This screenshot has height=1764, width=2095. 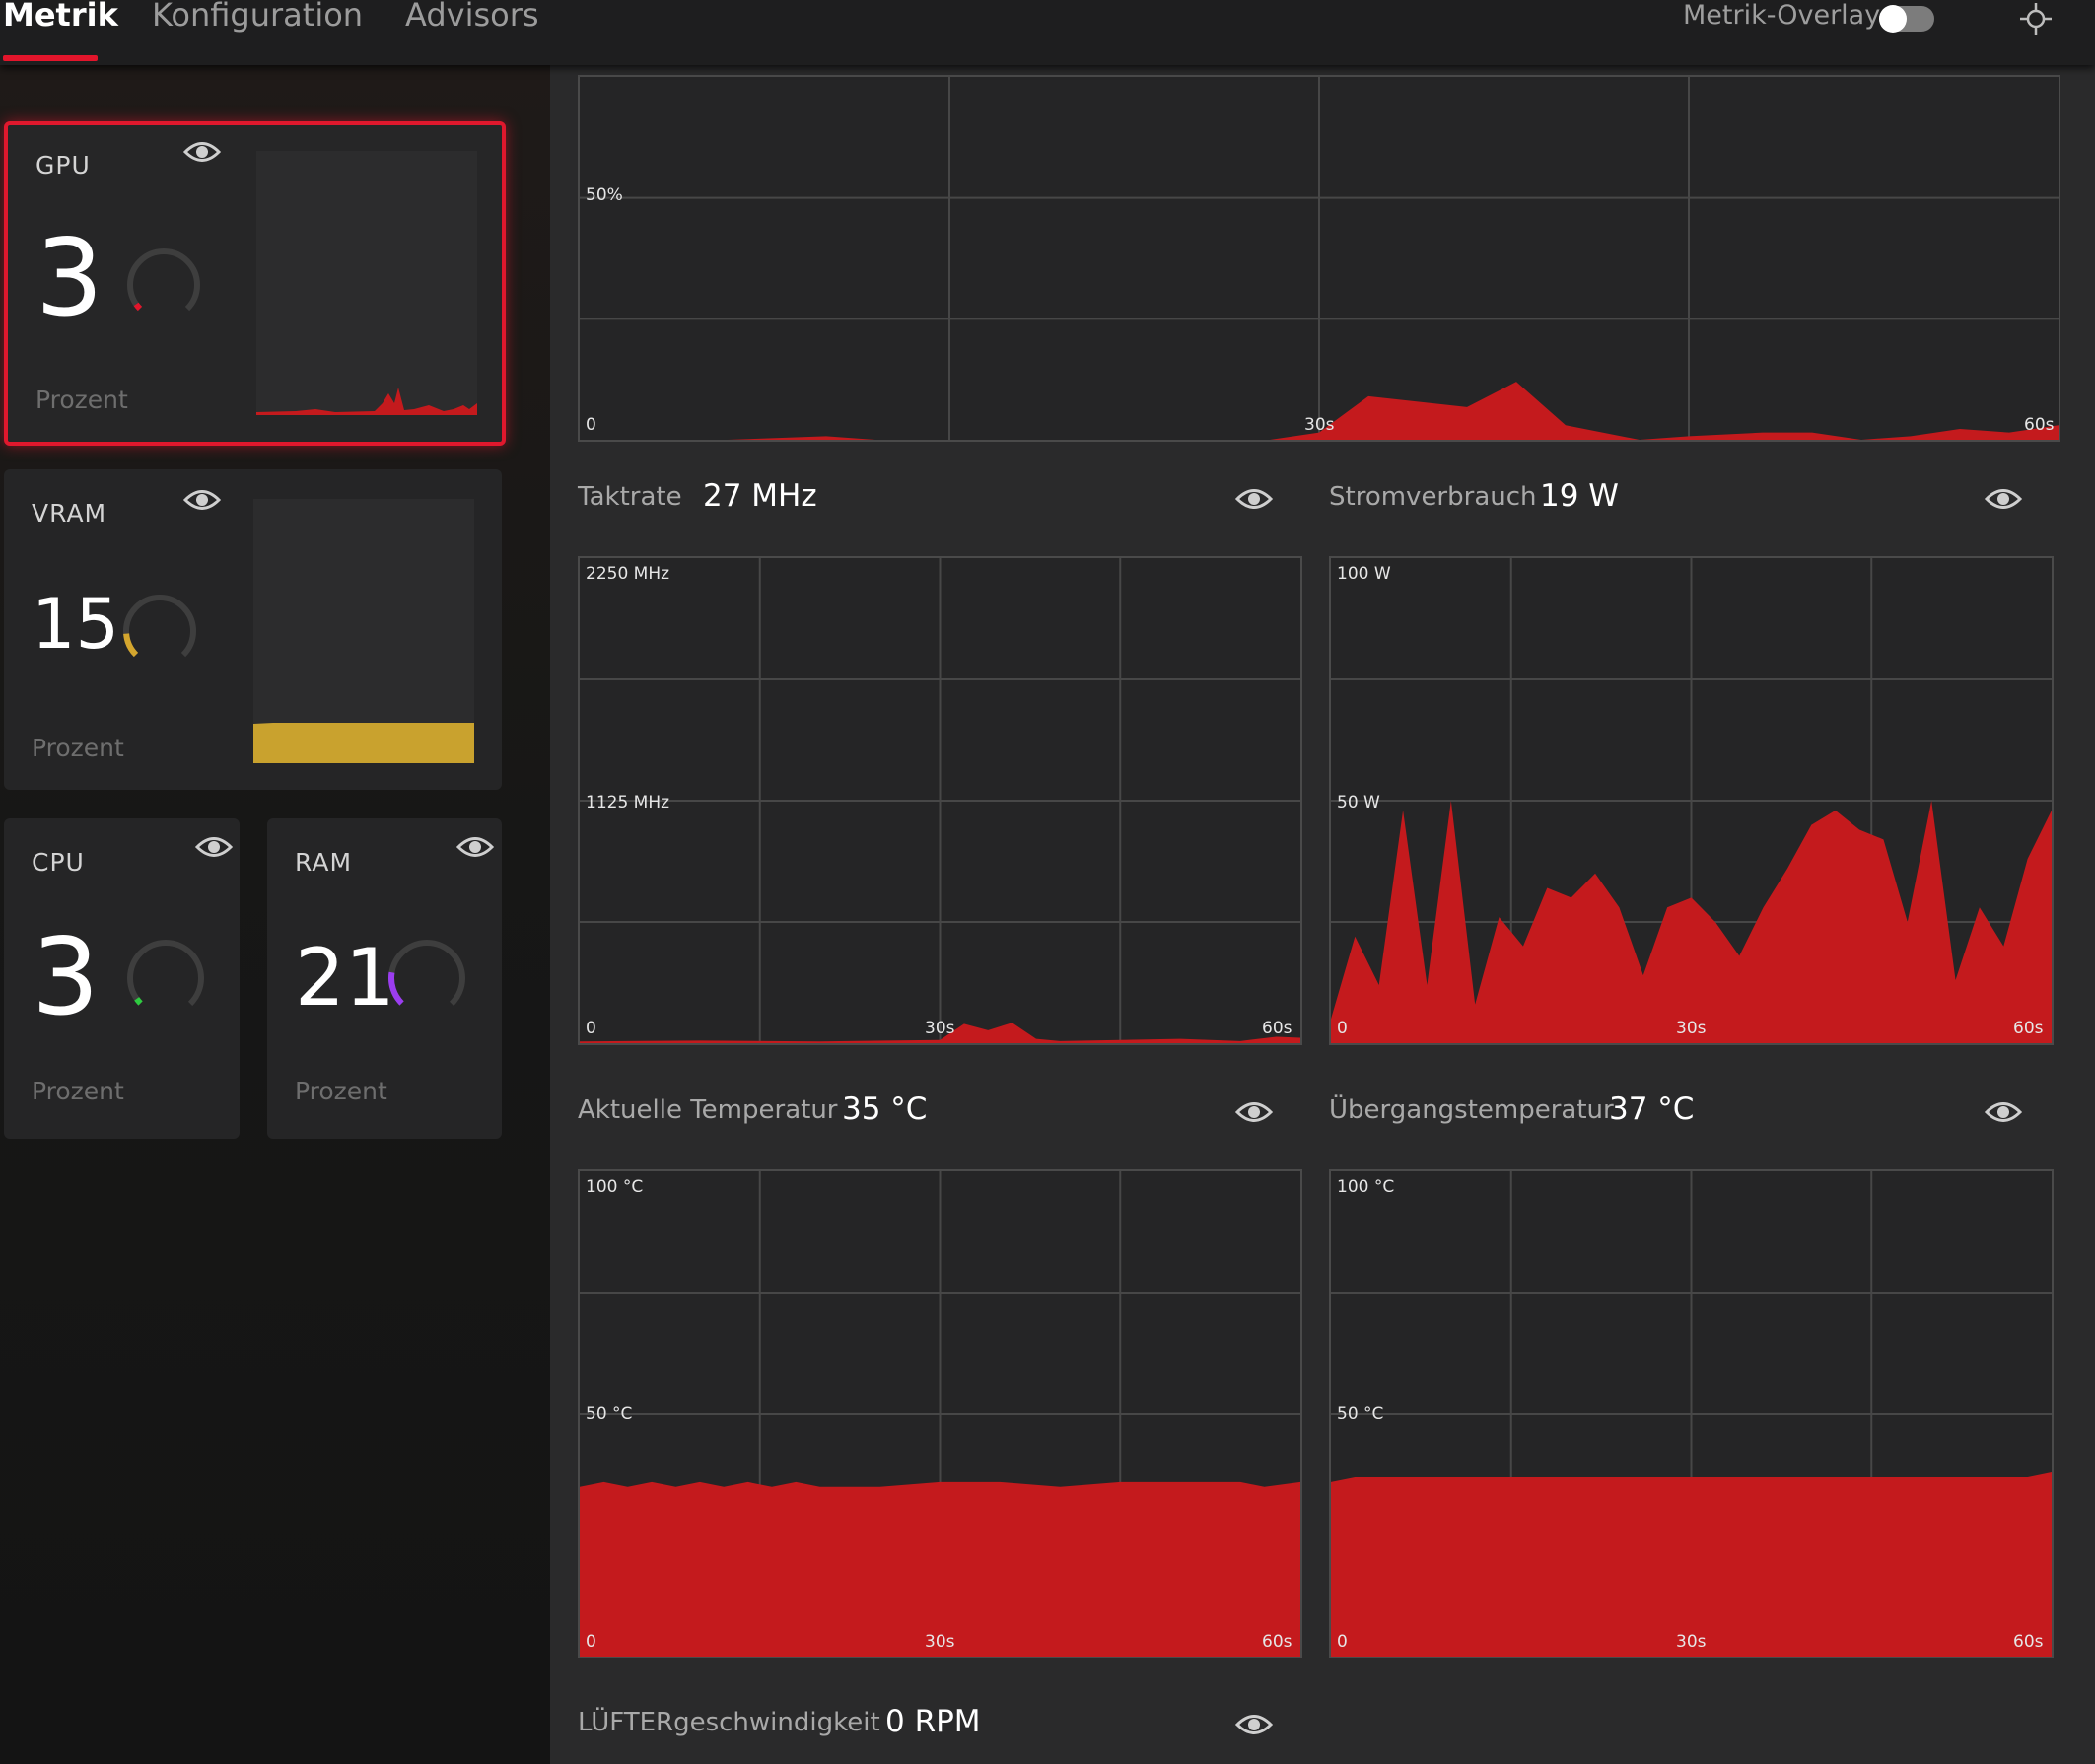 I want to click on area-series-Übergangstemperatur, so click(x=1692, y=1565).